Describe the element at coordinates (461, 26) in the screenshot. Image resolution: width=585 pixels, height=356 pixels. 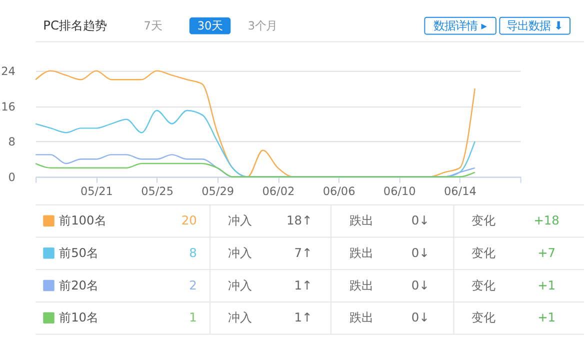
I see `text: 数据详情 ▸` at that location.